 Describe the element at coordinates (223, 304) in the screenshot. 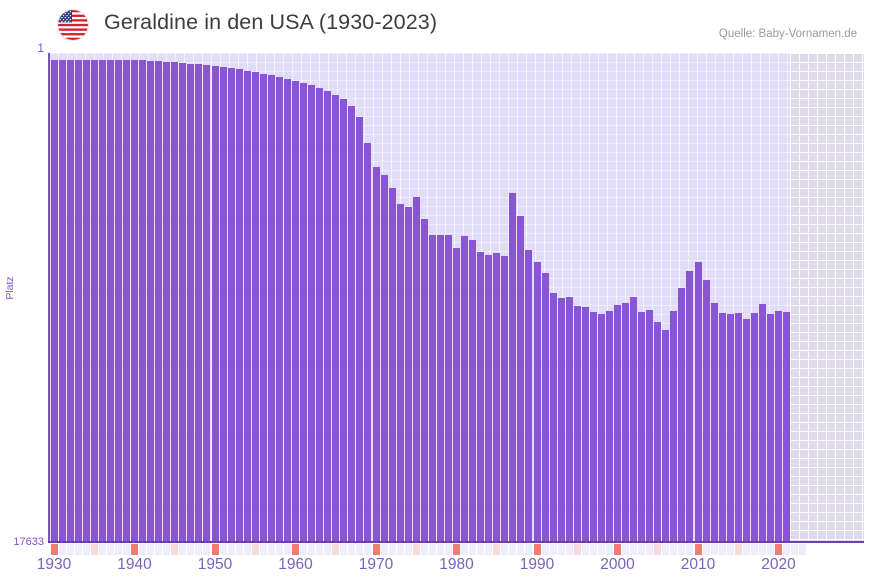

I see `bar-1951` at that location.